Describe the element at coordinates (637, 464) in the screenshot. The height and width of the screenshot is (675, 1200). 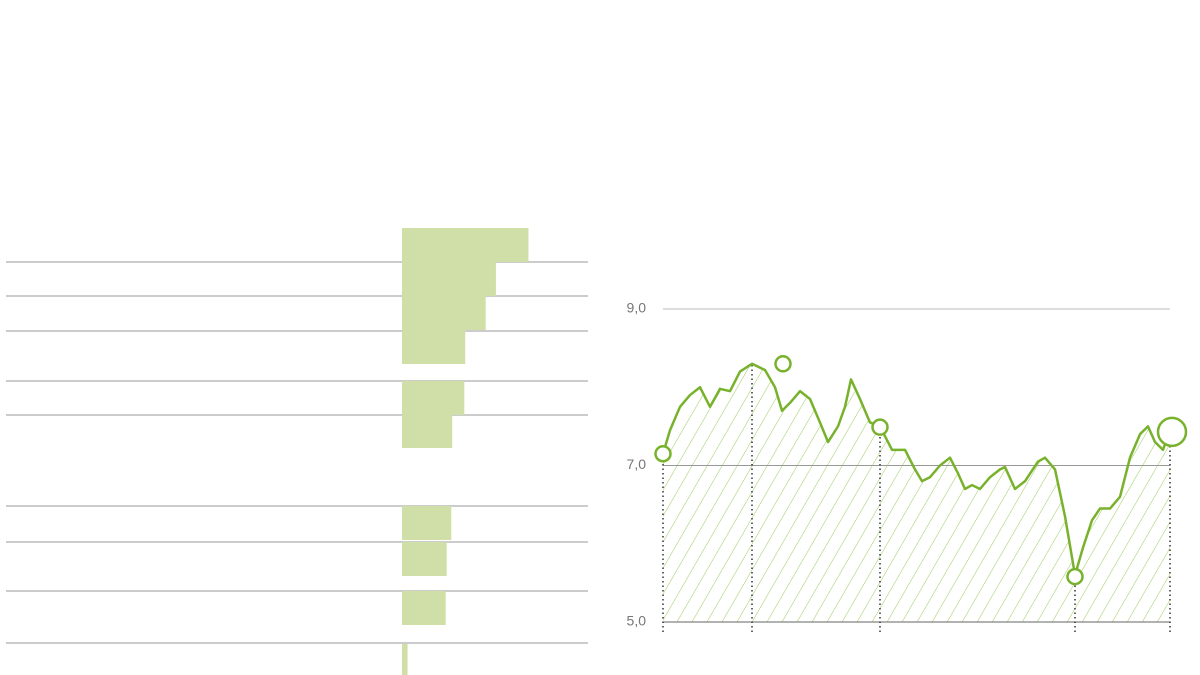
I see `y-tick-label: 7,0` at that location.